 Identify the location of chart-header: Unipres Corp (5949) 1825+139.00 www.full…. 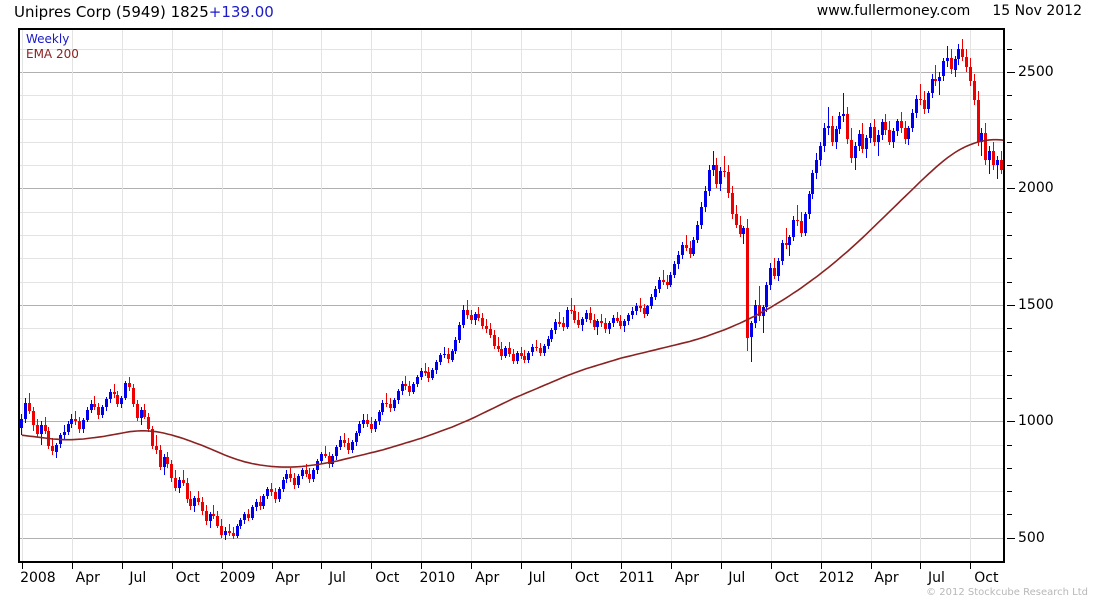
(550, 13).